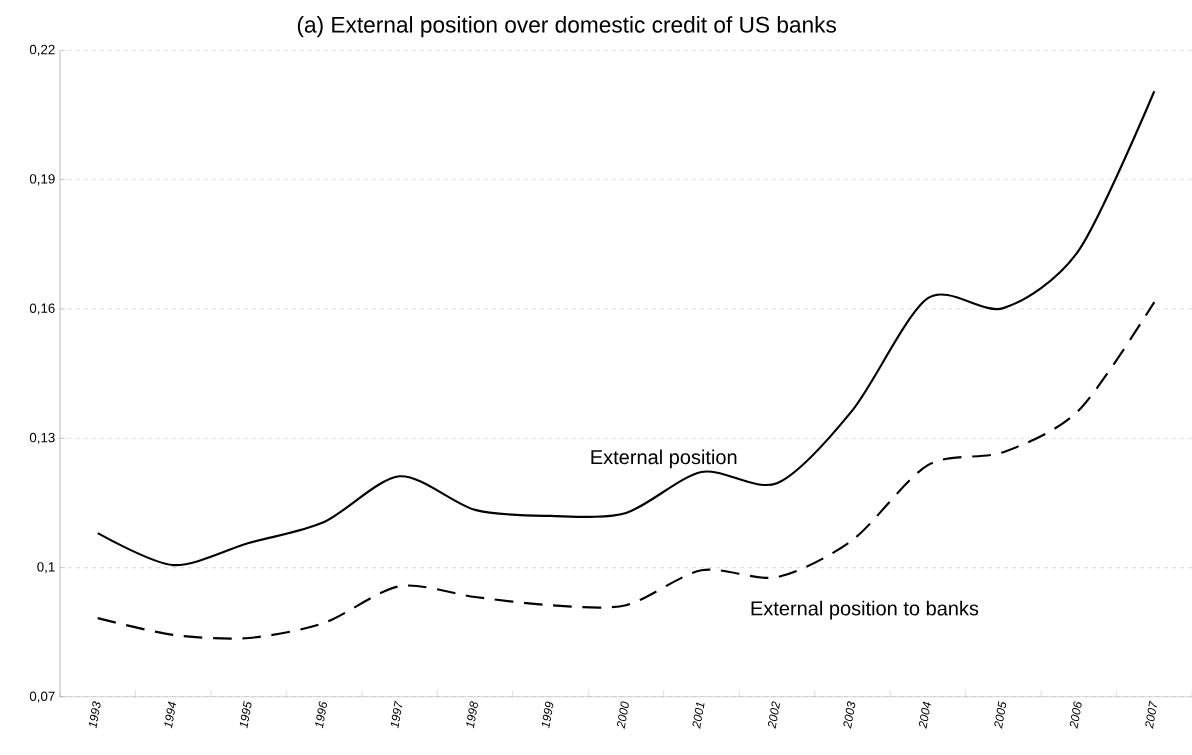 Image resolution: width=1192 pixels, height=755 pixels. Describe the element at coordinates (42, 438) in the screenshot. I see `y-tick-label: 0,13` at that location.